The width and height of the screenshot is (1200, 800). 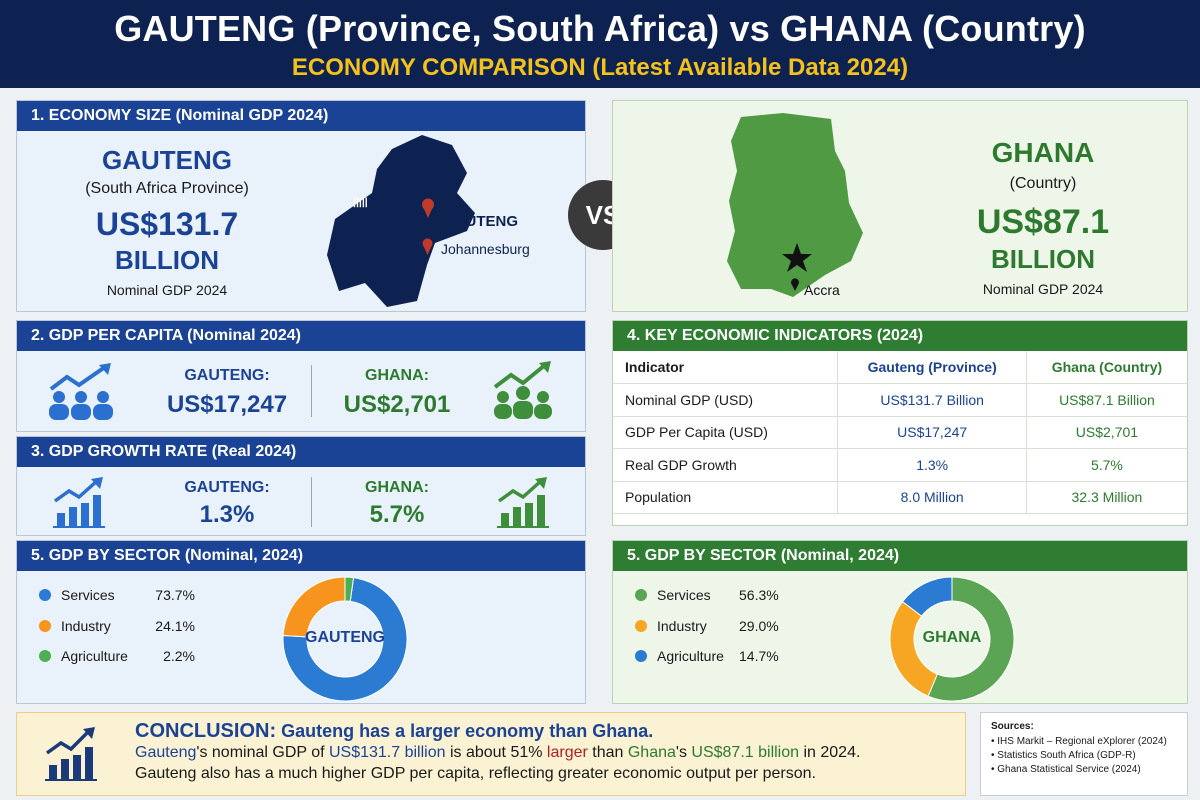 I want to click on source-item: Statistics South Africa (GDP-R), so click(x=1084, y=756).